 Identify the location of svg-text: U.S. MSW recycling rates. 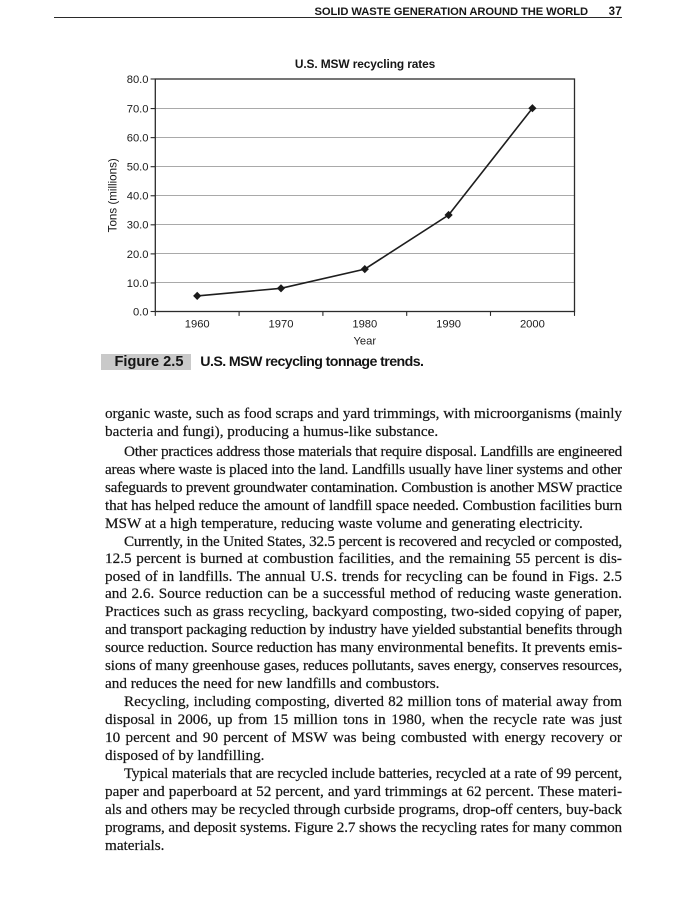
(365, 64).